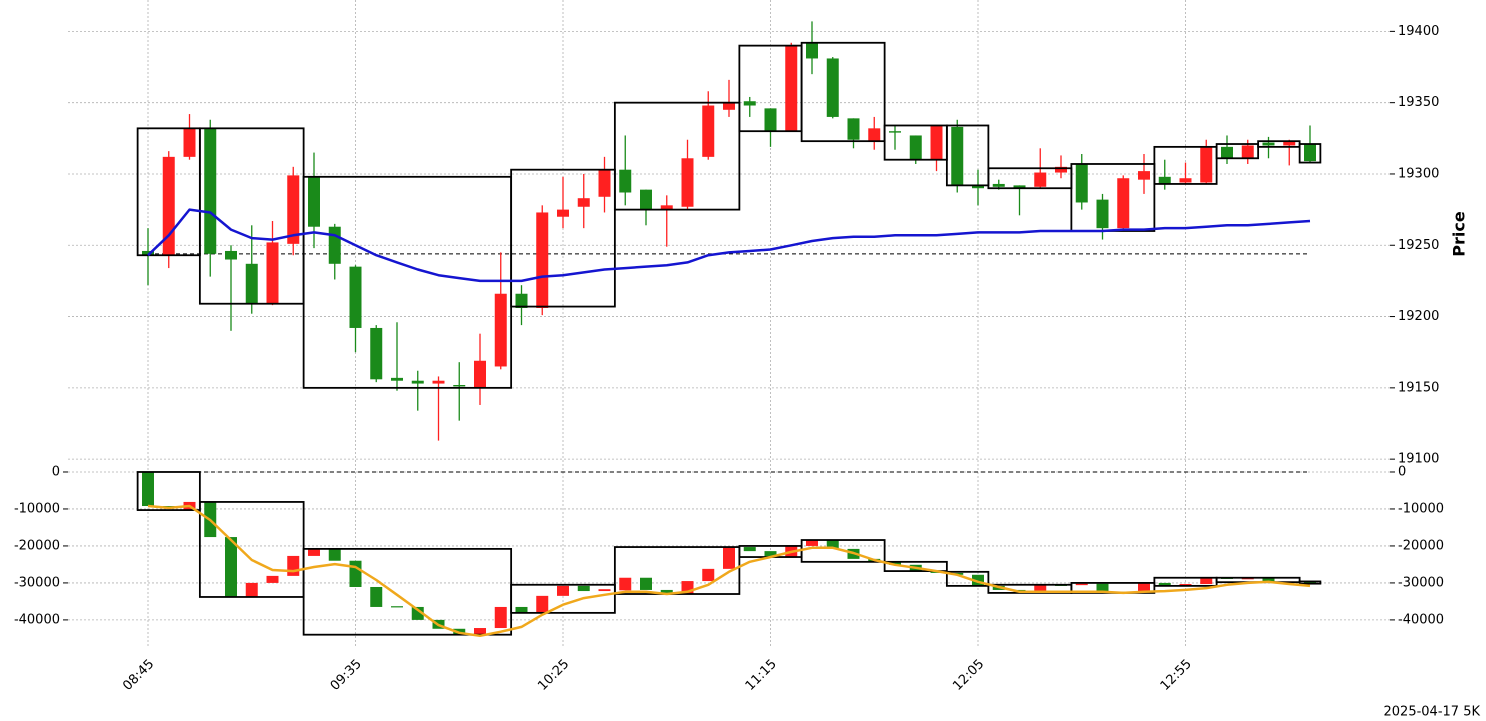 This screenshot has height=721, width=1486. What do you see at coordinates (1176, 675) in the screenshot?
I see `x-tick-label: 12:55` at bounding box center [1176, 675].